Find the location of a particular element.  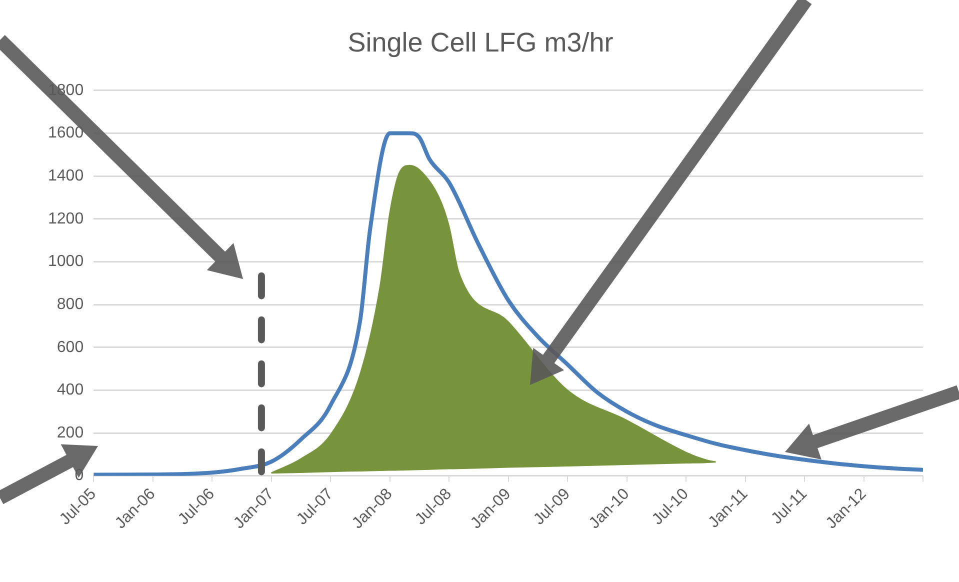

y-tick-label: 200 is located at coordinates (70, 433).